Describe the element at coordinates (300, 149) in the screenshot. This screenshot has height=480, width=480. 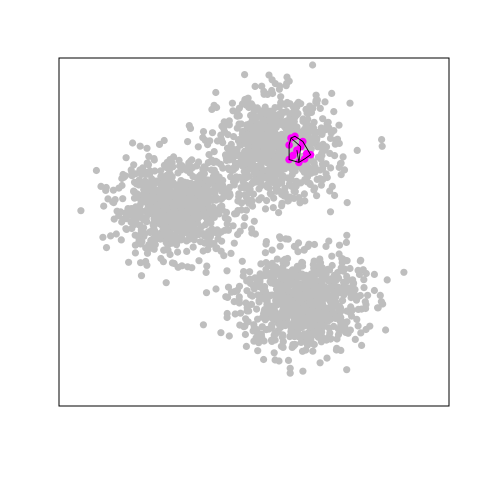
I see `hull-outline` at that location.